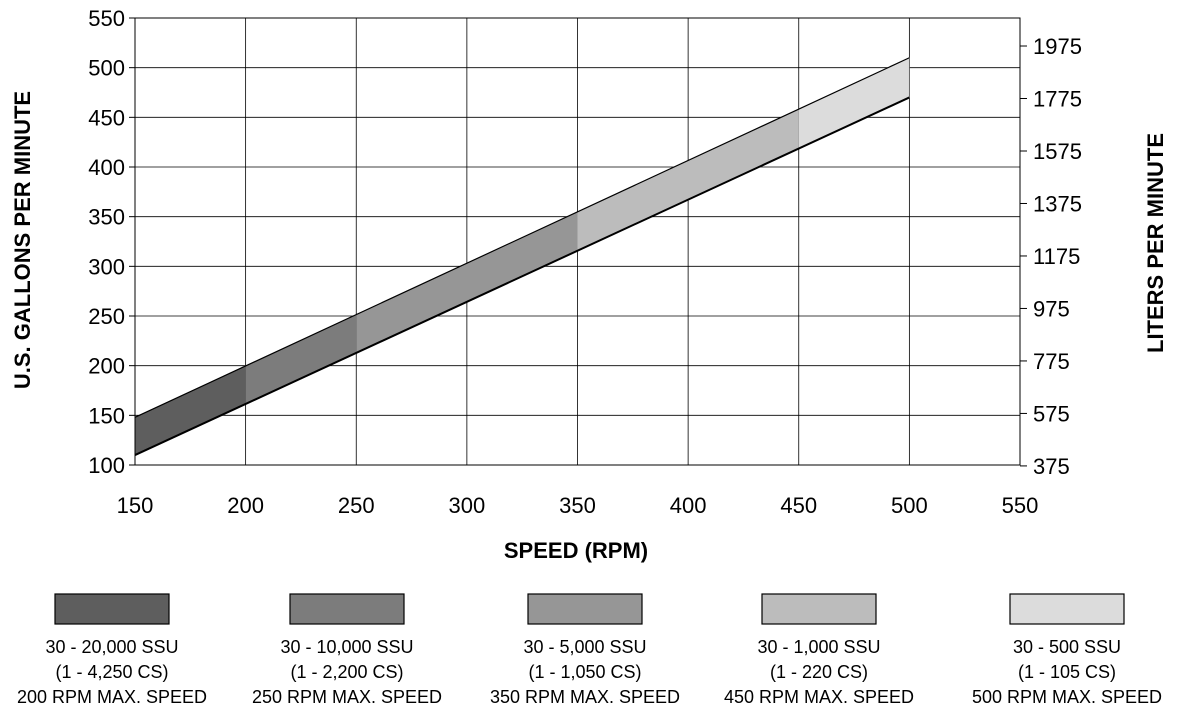 The height and width of the screenshot is (711, 1183). Describe the element at coordinates (356, 505) in the screenshot. I see `x-tick-label: 250` at that location.